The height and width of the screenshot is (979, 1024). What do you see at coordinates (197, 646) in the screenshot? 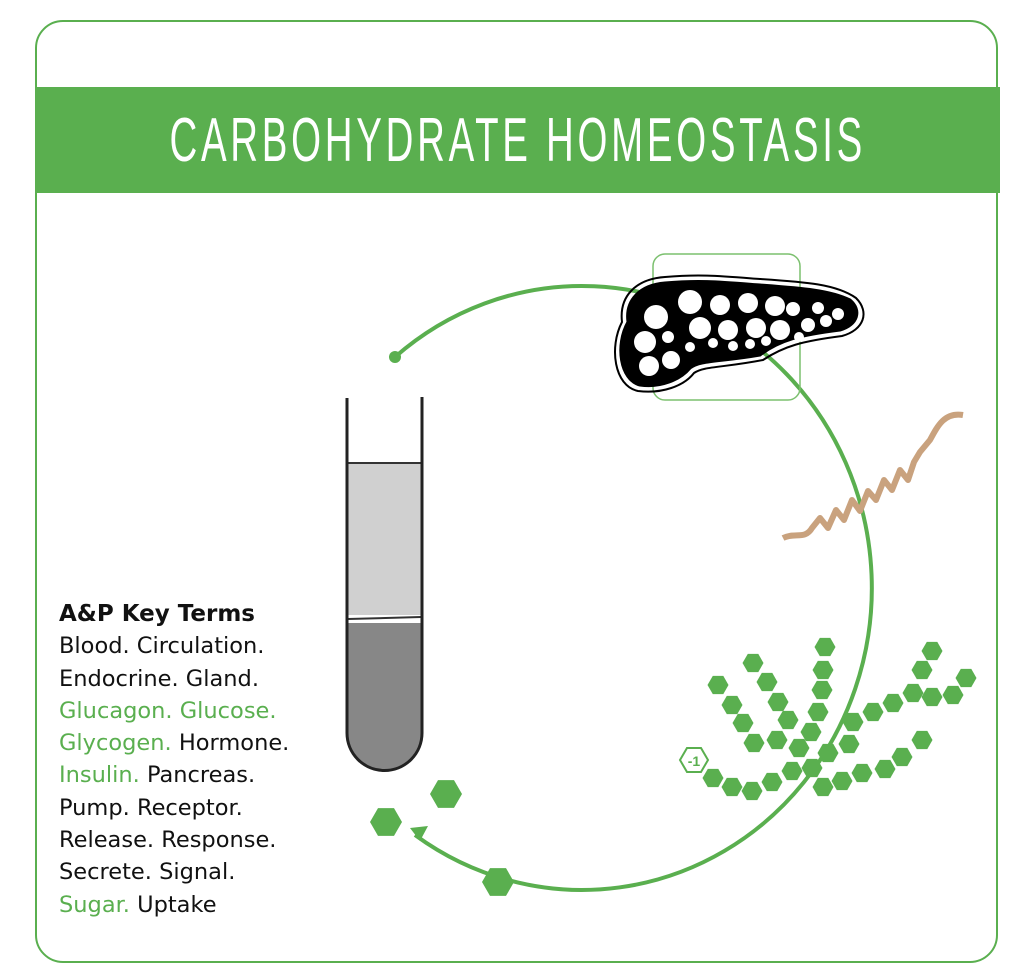
I see `key-term: Circulation.` at bounding box center [197, 646].